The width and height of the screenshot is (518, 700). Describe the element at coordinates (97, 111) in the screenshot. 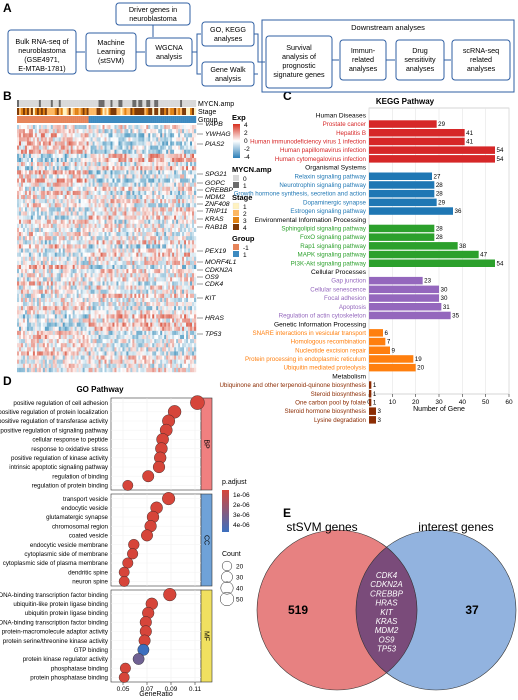

I see `stage-cell` at that location.